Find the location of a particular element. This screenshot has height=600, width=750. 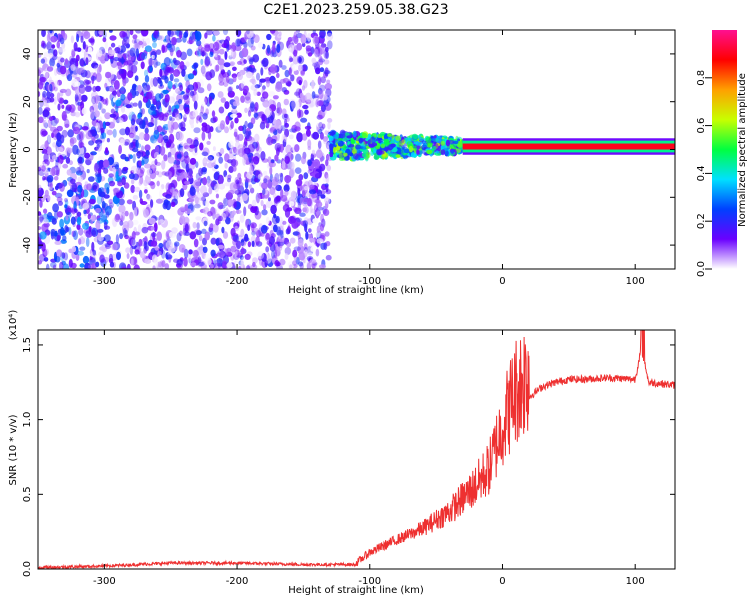

y-tick-label: 0 is located at coordinates (27, 149).